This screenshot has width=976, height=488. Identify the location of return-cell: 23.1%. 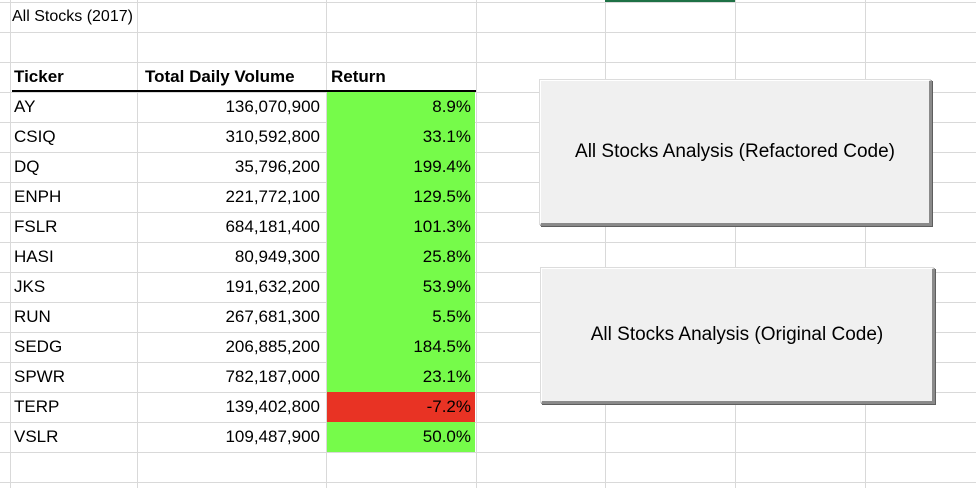
(401, 377).